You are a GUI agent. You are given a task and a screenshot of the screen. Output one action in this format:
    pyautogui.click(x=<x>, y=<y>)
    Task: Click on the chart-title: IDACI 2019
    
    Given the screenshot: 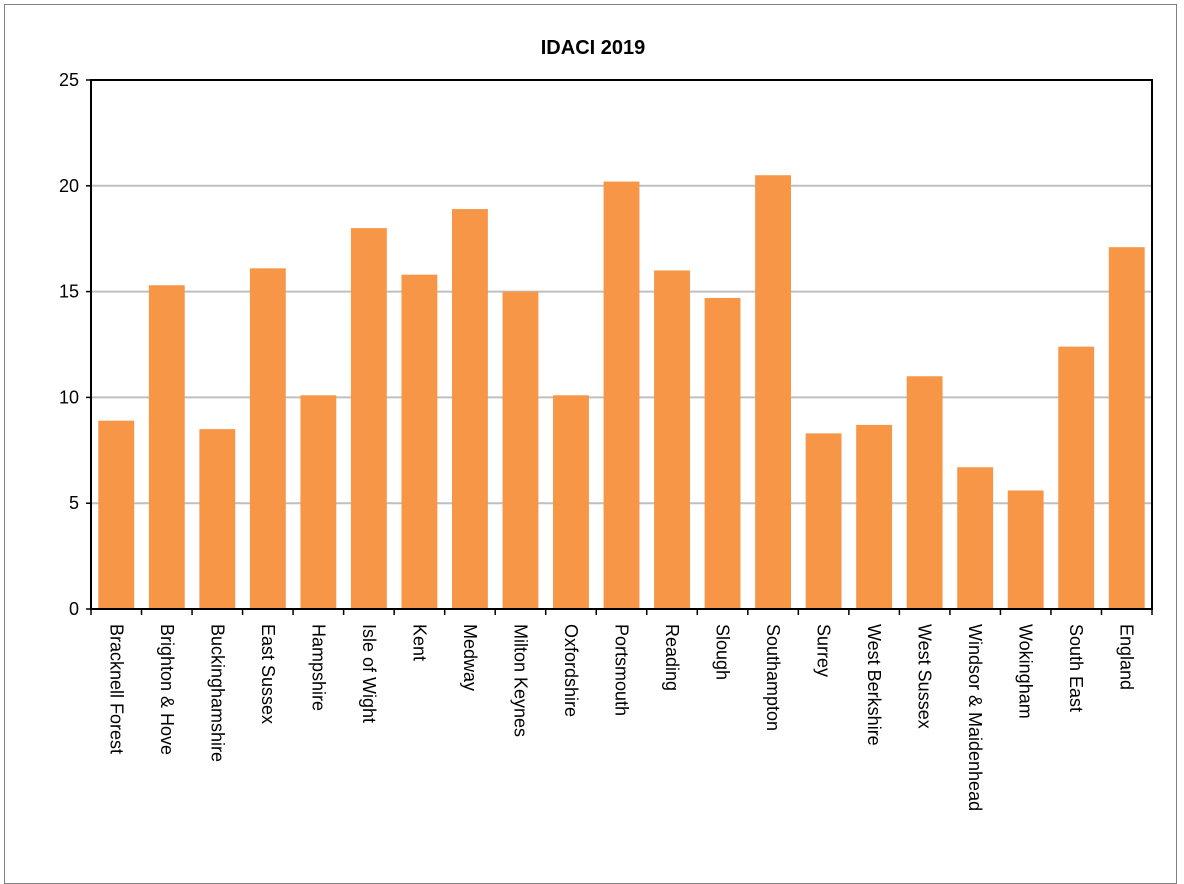 What is the action you would take?
    pyautogui.click(x=593, y=48)
    